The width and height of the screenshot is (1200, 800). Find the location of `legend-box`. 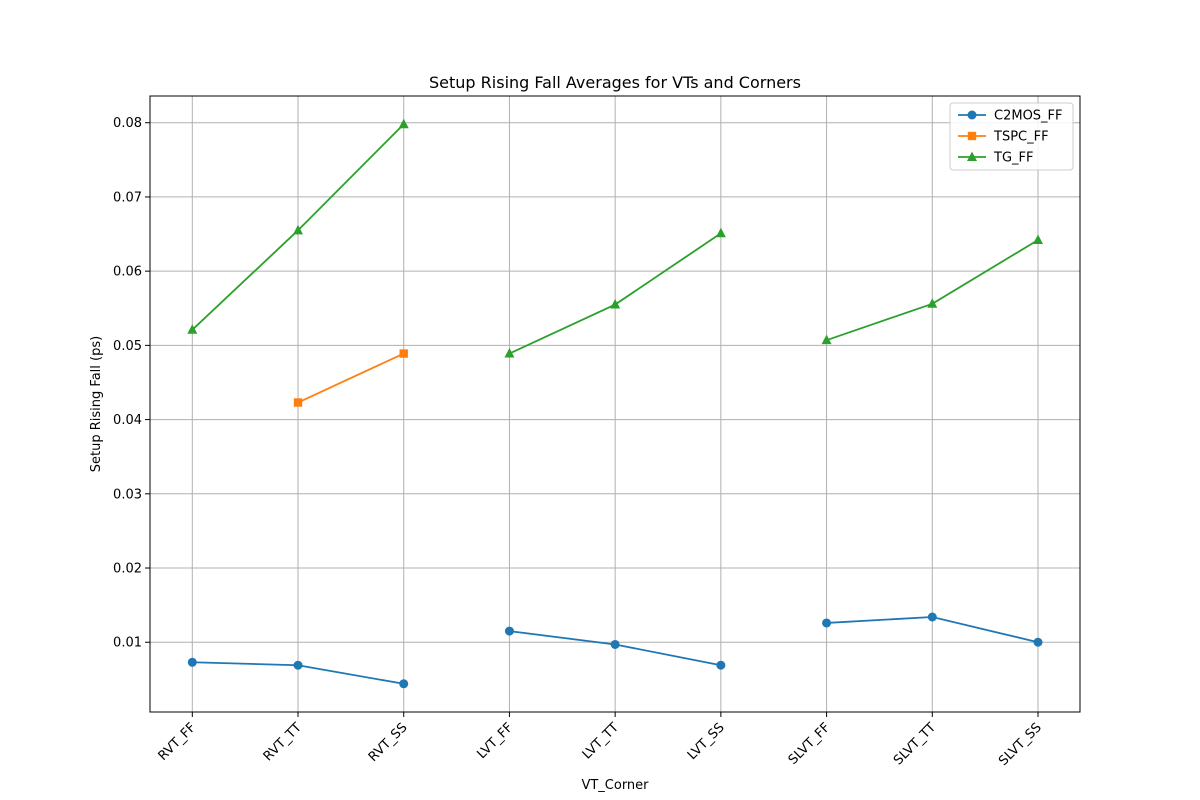

legend-box is located at coordinates (1011, 136).